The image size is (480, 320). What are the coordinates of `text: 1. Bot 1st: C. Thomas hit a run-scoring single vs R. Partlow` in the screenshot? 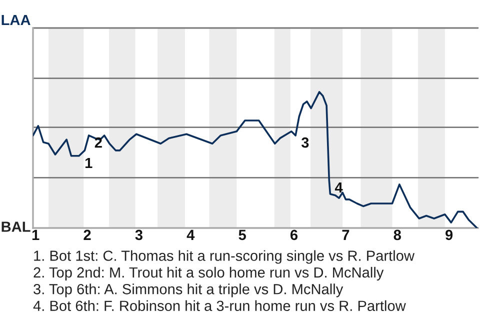 It's located at (224, 257).